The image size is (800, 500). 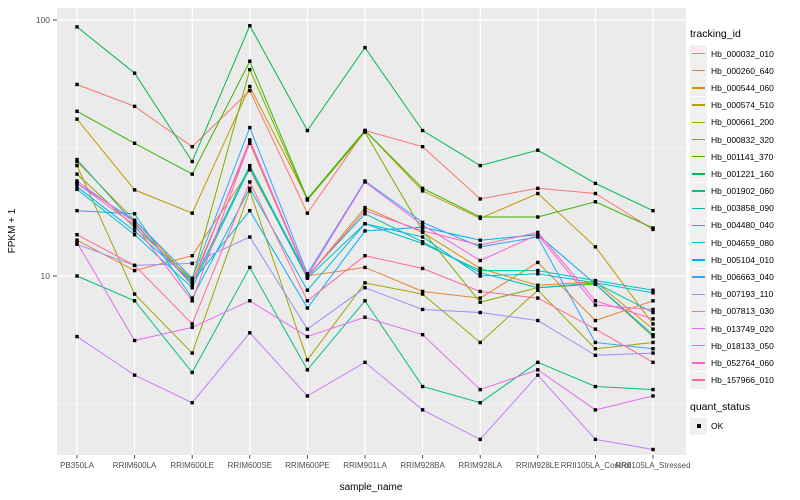 What do you see at coordinates (652, 465) in the screenshot?
I see `x-tick-label: RRII105LA_Stressed` at bounding box center [652, 465].